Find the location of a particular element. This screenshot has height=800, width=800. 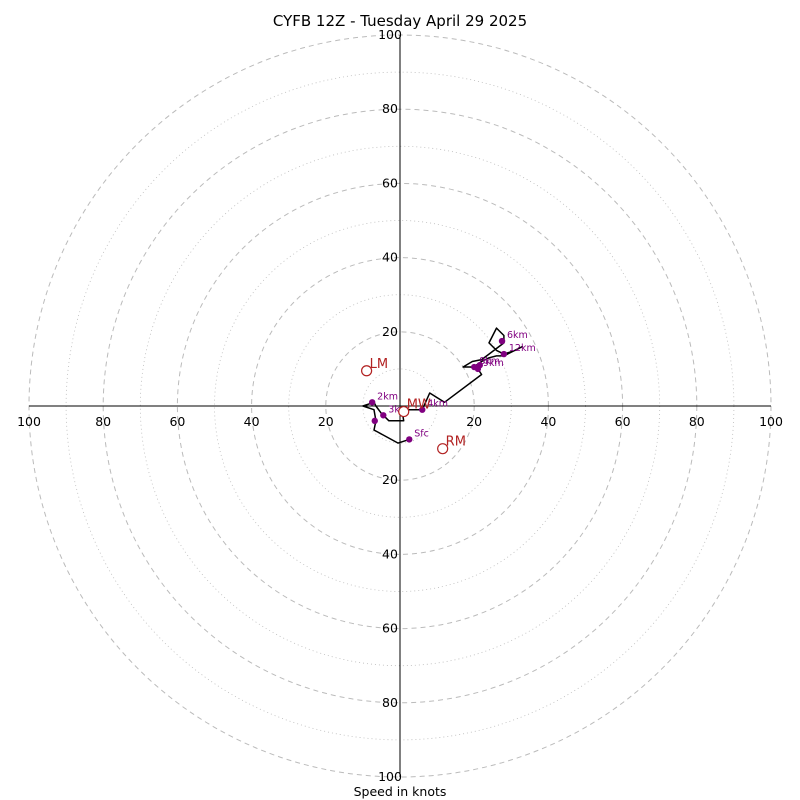

tick-label-left-40: 40 is located at coordinates (252, 421).